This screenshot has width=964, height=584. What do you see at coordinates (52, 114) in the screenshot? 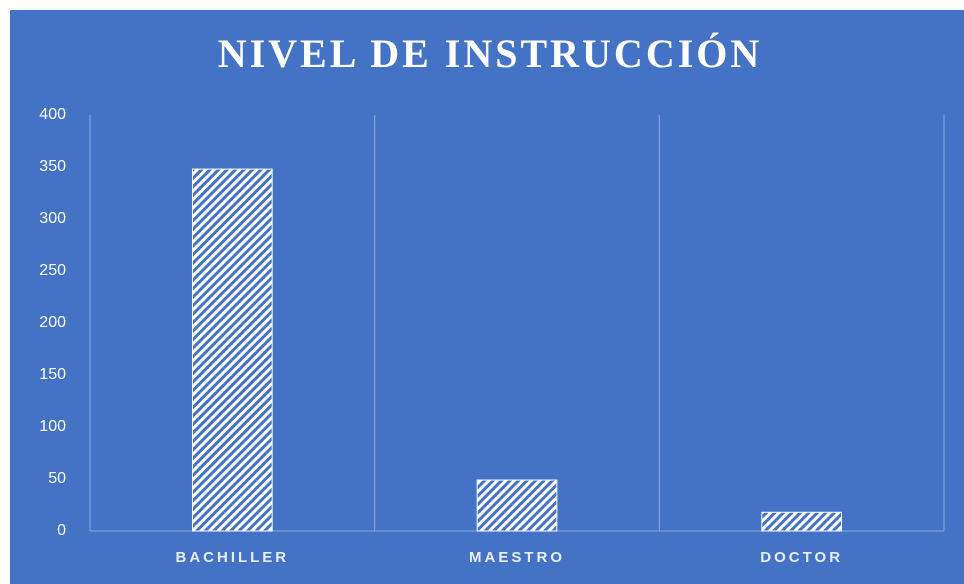
I see `y-tick-label: 400` at bounding box center [52, 114].